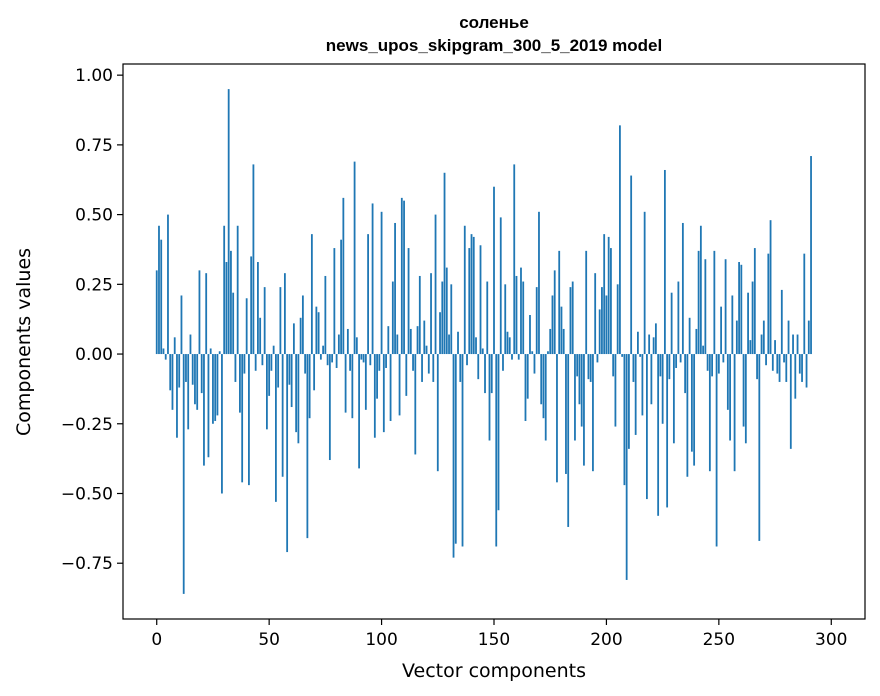 This screenshot has width=880, height=696. I want to click on y-axis-label: Components values, so click(24, 342).